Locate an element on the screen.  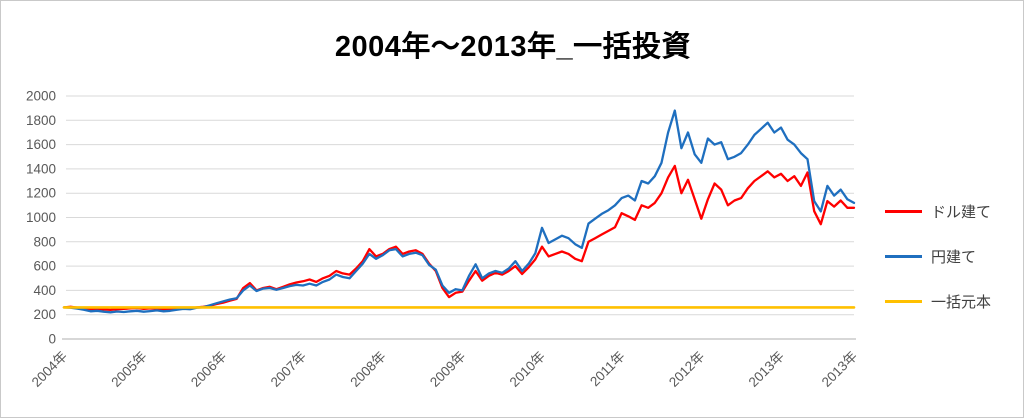
y-axis-tick-label: 1400 is located at coordinates (41, 168).